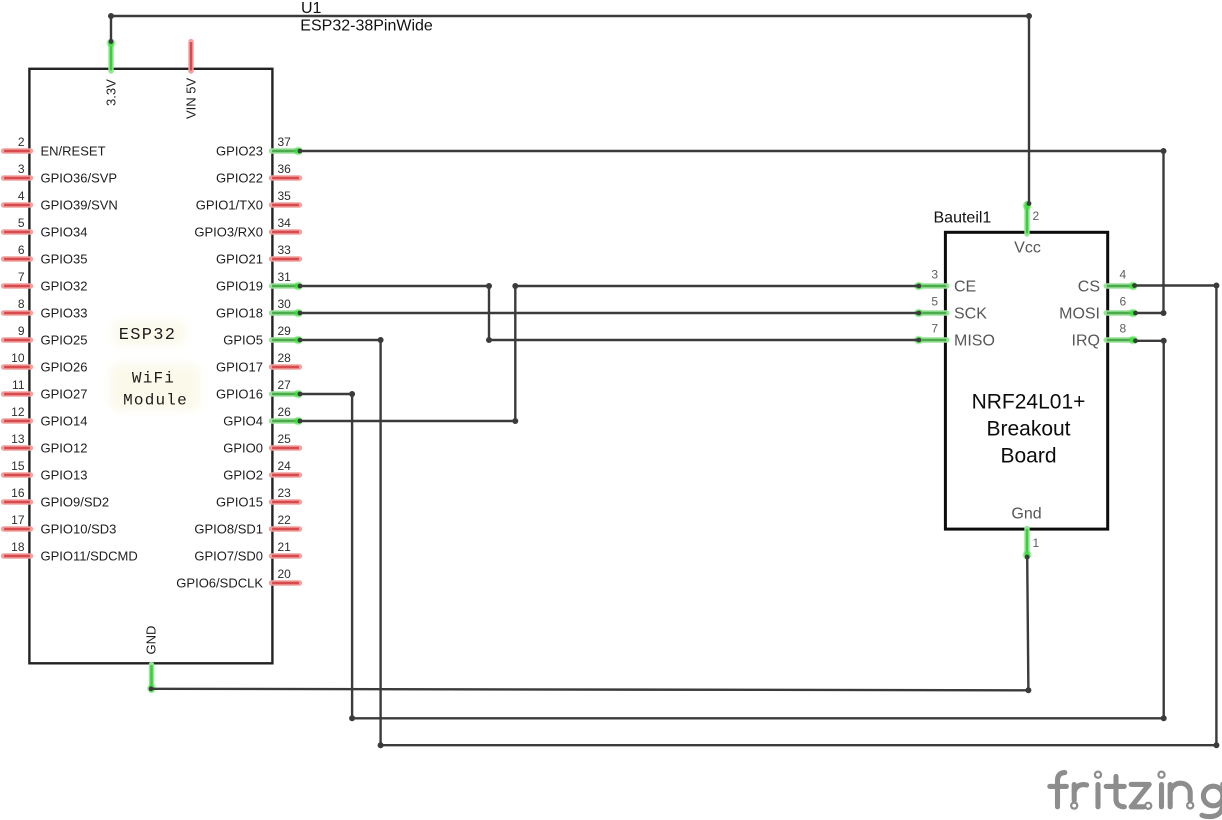 The width and height of the screenshot is (1222, 820). What do you see at coordinates (285, 412) in the screenshot?
I see `svg-text: 26` at bounding box center [285, 412].